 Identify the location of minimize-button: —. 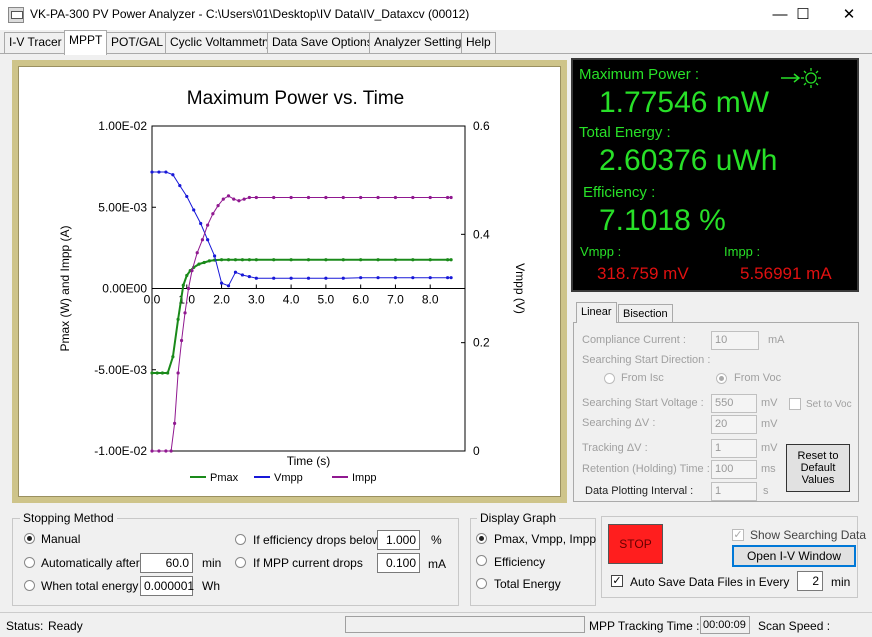
(780, 14).